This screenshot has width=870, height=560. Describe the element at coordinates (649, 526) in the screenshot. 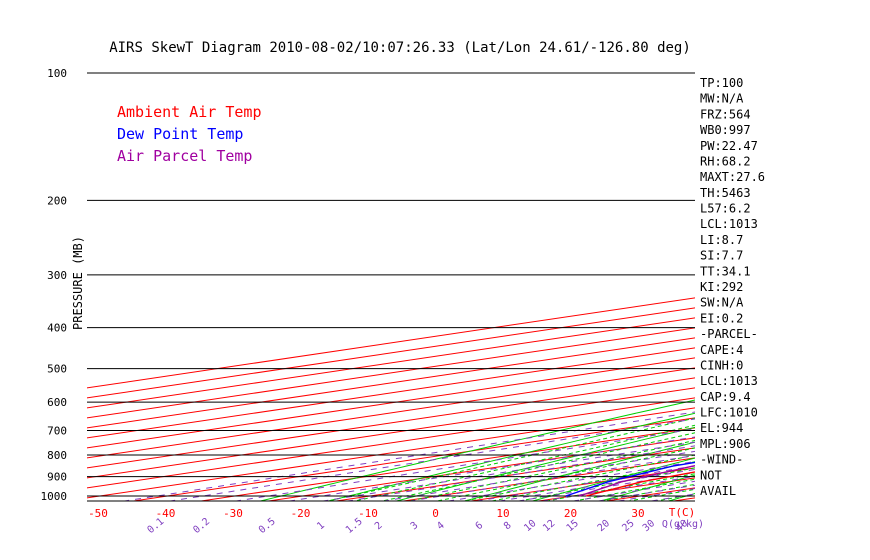

I see `mixing-ratio-tick-label: 30` at that location.